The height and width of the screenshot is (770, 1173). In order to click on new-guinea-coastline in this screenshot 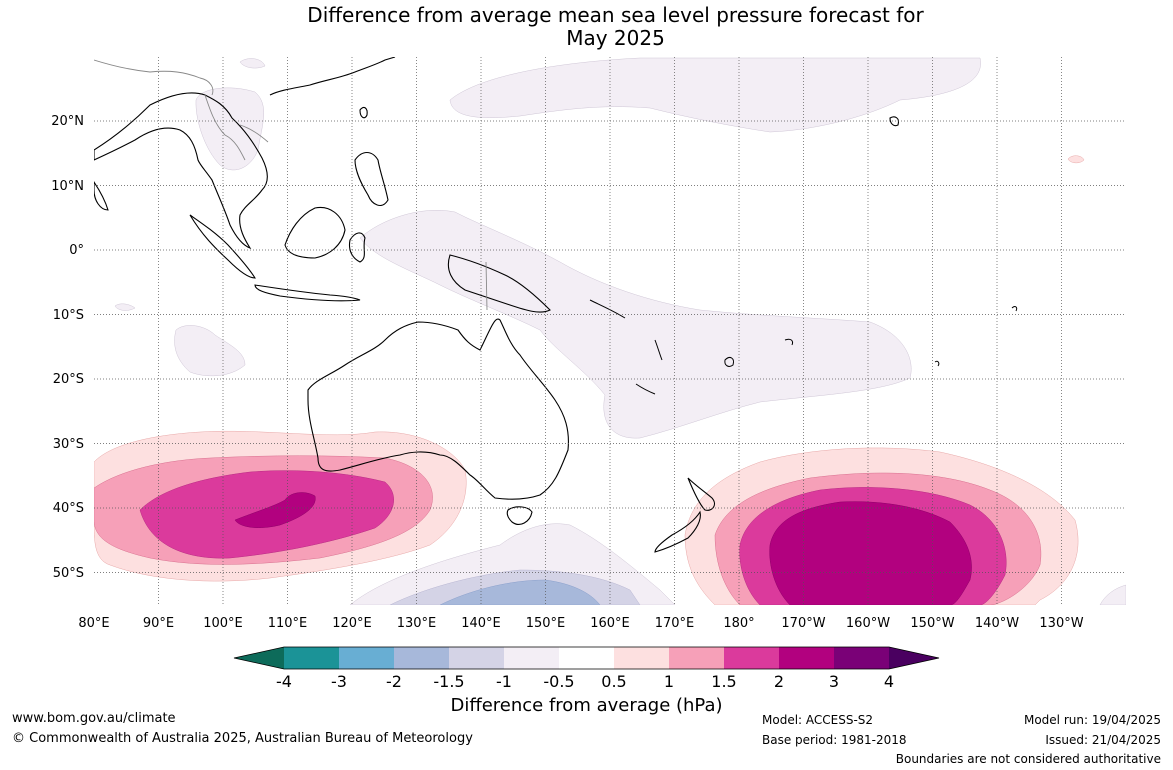, I will do `click(499, 283)`.